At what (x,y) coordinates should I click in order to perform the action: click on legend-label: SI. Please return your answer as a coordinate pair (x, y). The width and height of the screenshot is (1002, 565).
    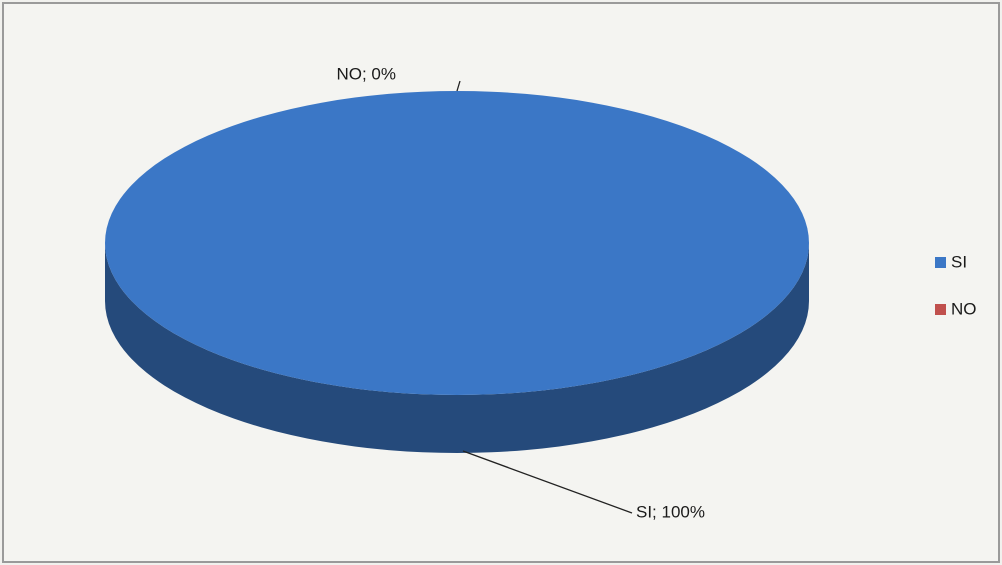
    Looking at the image, I should click on (959, 261).